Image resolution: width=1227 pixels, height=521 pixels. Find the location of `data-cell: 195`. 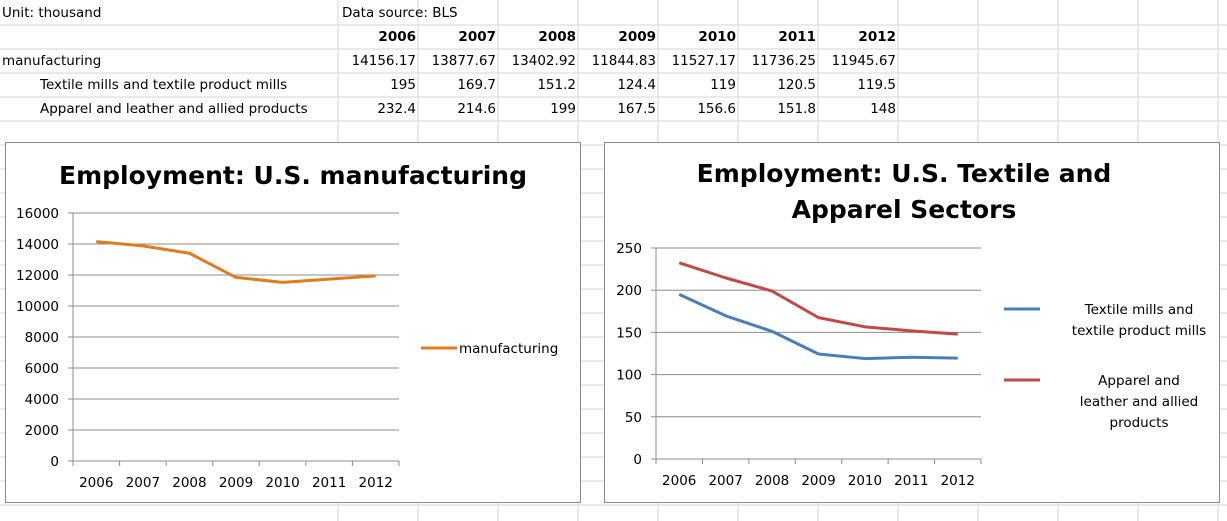

data-cell: 195 is located at coordinates (403, 85).